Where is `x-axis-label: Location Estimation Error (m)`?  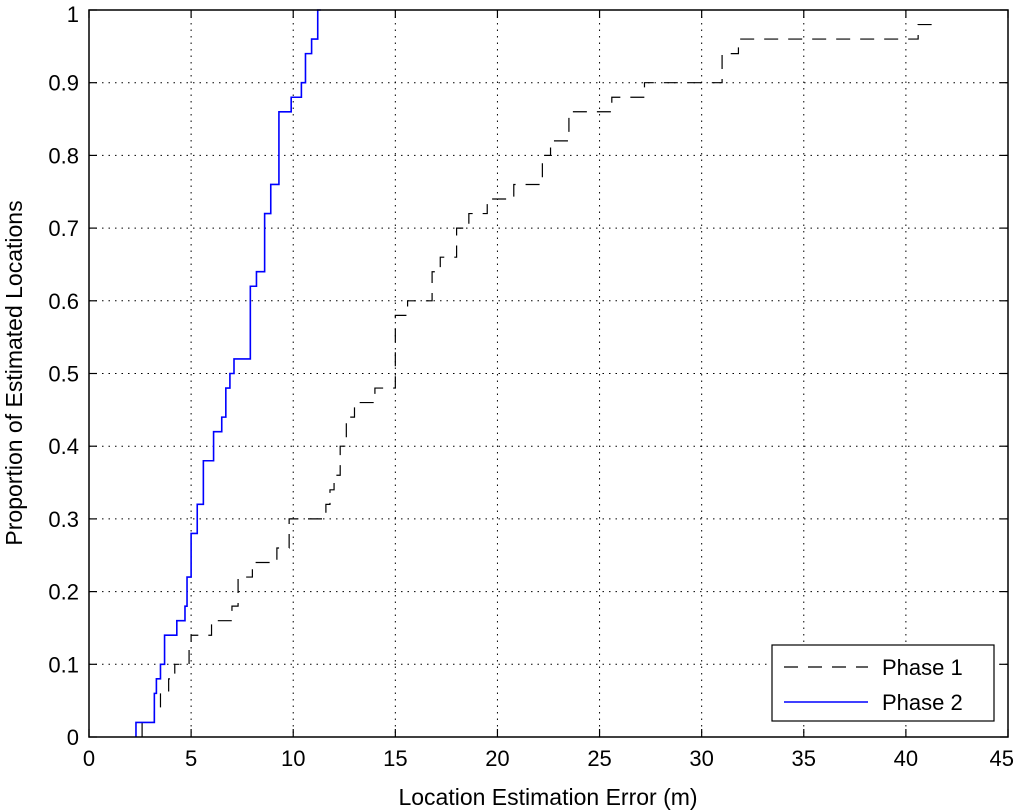
x-axis-label: Location Estimation Error (m) is located at coordinates (547, 797).